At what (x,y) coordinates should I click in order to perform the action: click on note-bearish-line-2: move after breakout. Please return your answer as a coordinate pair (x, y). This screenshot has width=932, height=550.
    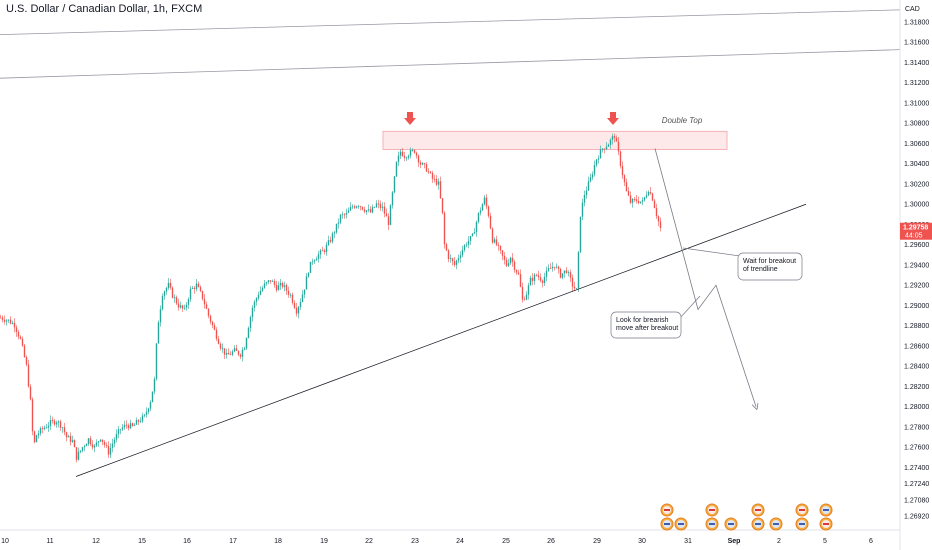
    Looking at the image, I should click on (647, 328).